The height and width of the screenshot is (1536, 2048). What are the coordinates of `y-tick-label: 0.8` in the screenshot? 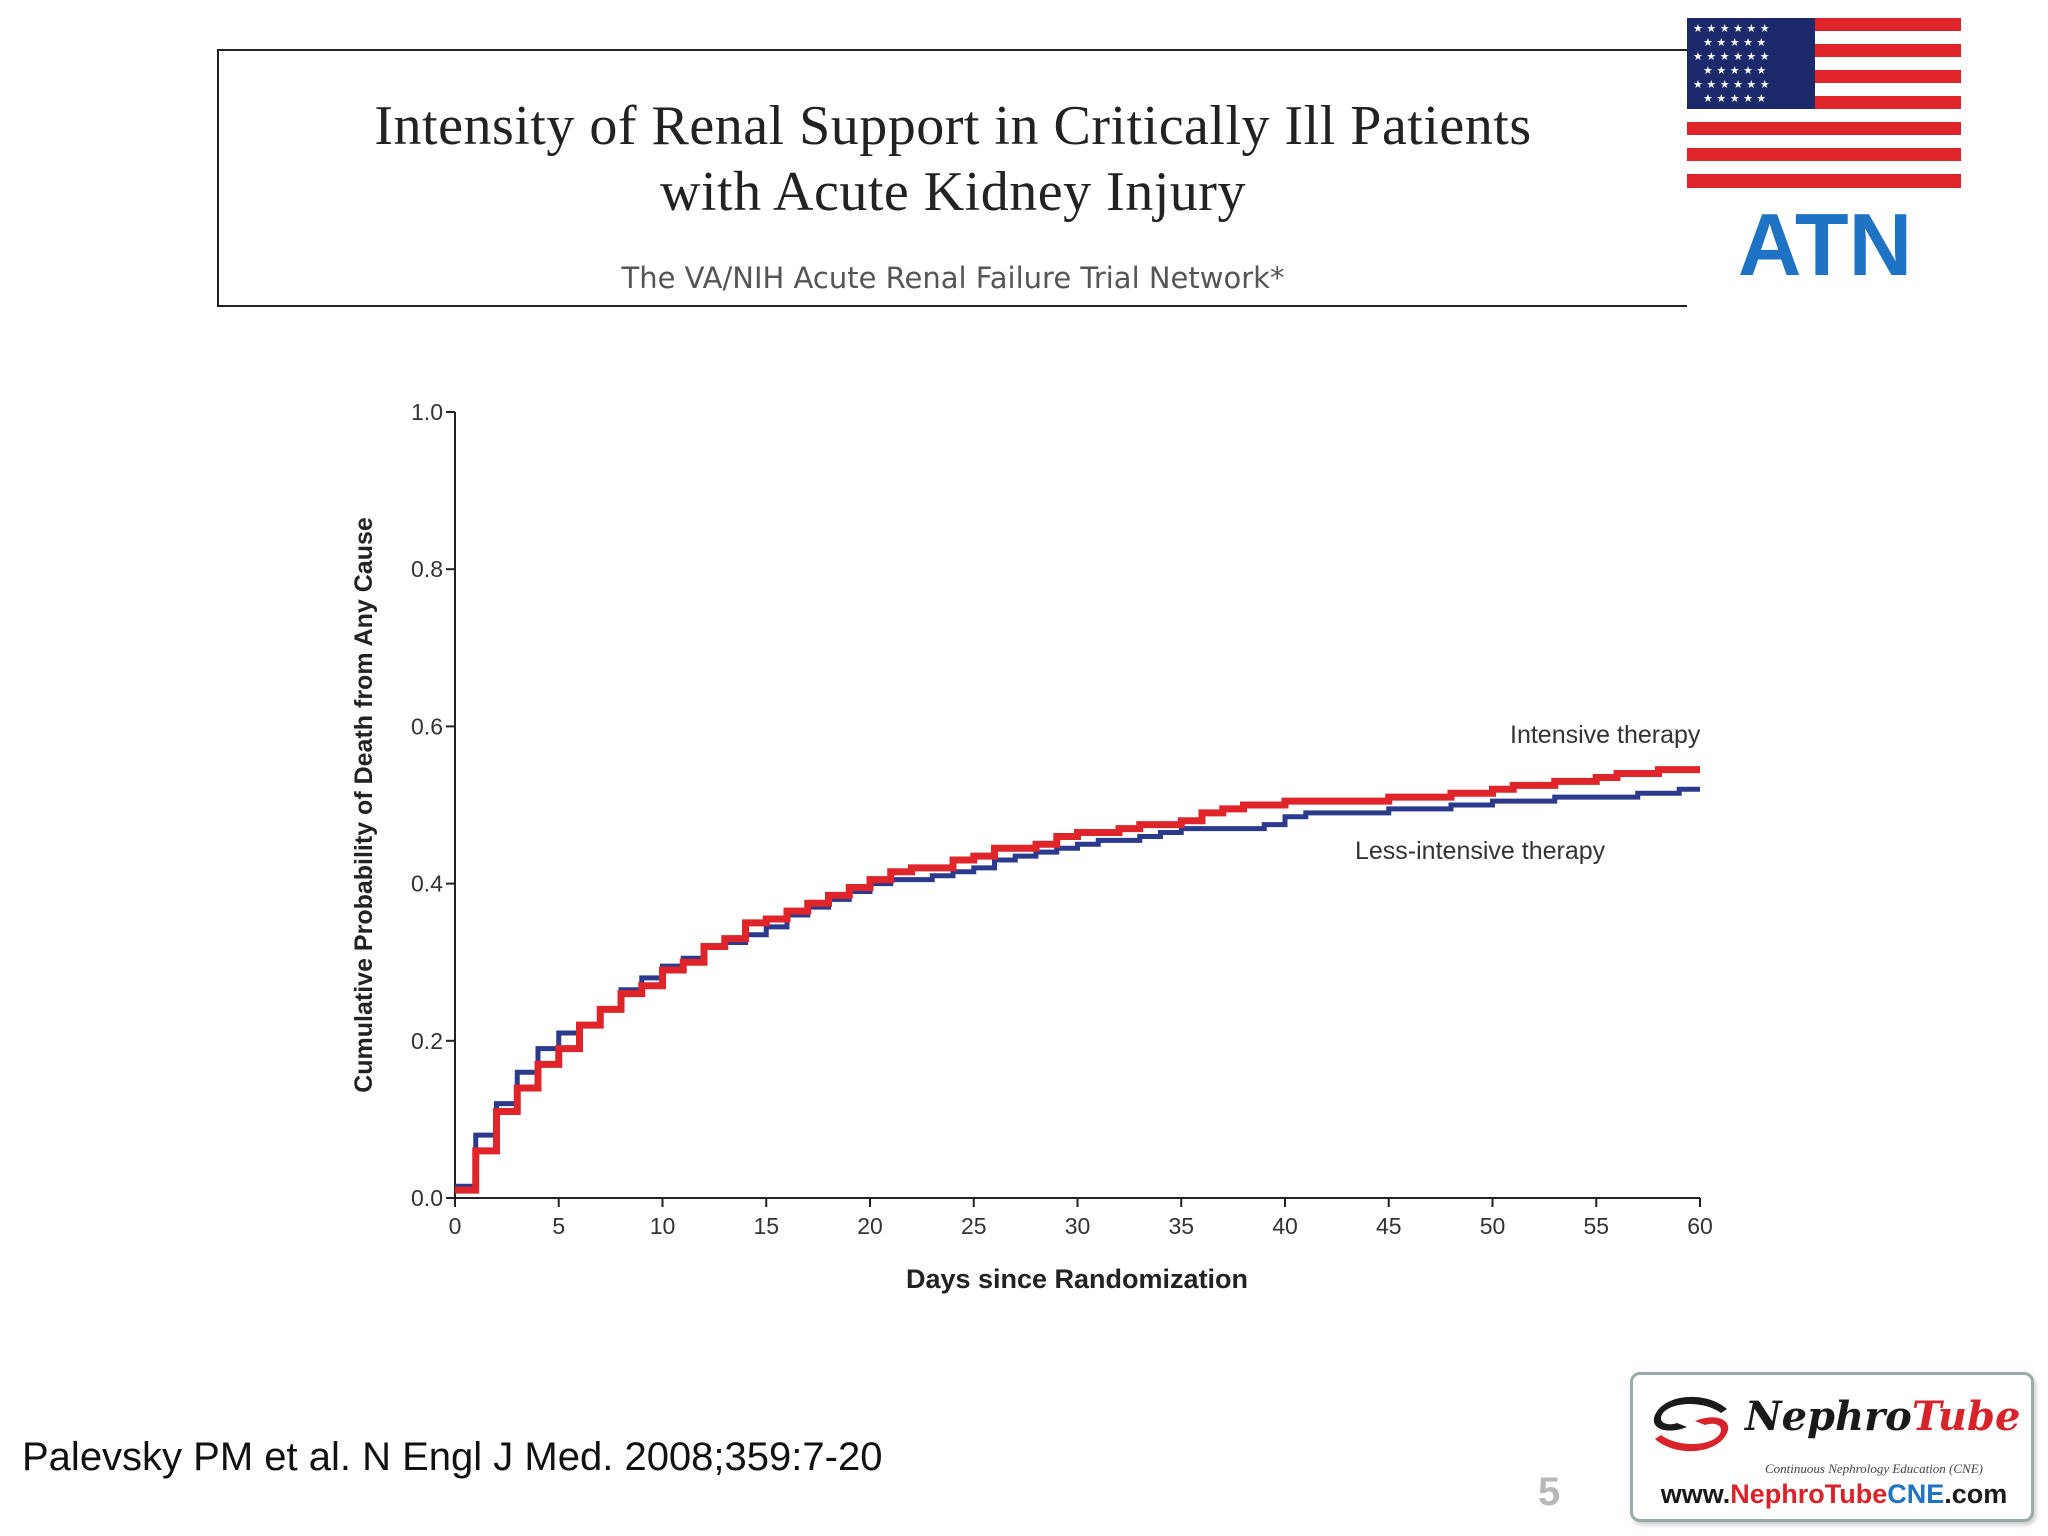 It's located at (427, 569).